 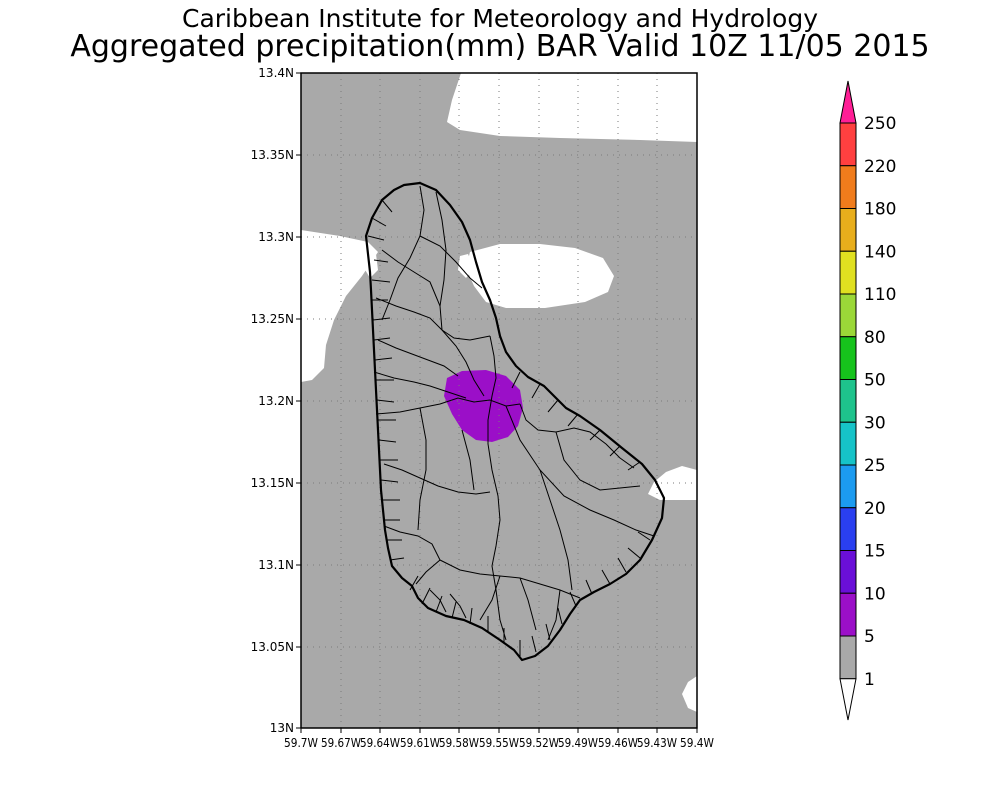 What do you see at coordinates (875, 423) in the screenshot?
I see `colorbar-label: 30` at bounding box center [875, 423].